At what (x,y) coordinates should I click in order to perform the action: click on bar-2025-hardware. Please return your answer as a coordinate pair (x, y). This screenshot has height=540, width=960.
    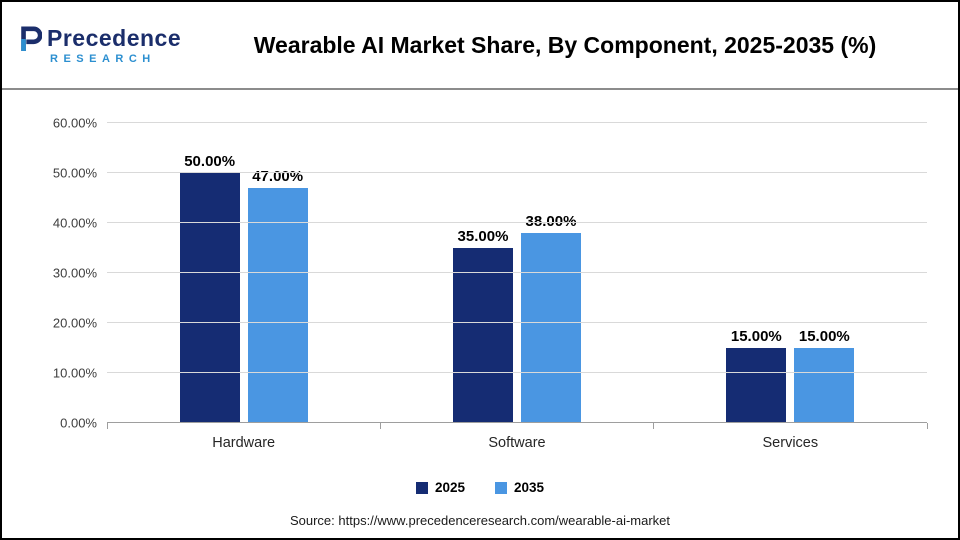
    Looking at the image, I should click on (209, 298).